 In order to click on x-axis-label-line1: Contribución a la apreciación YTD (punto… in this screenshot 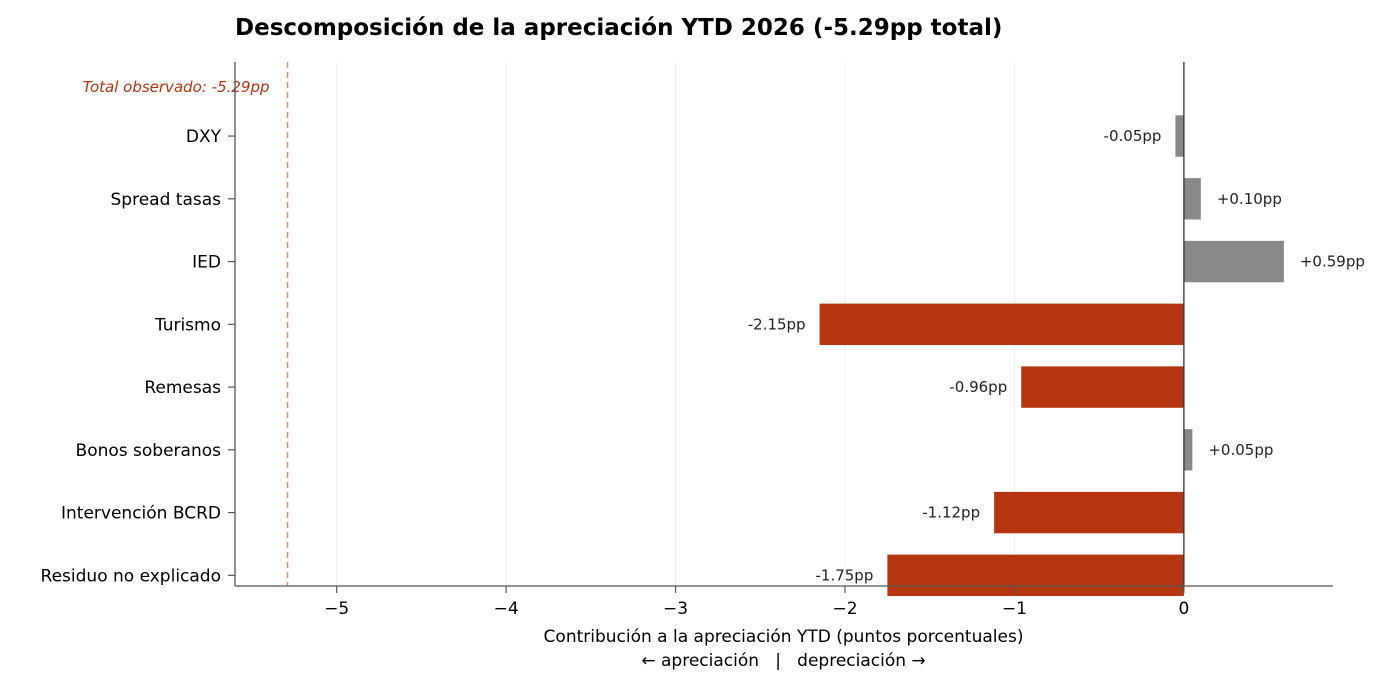, I will do `click(784, 637)`.